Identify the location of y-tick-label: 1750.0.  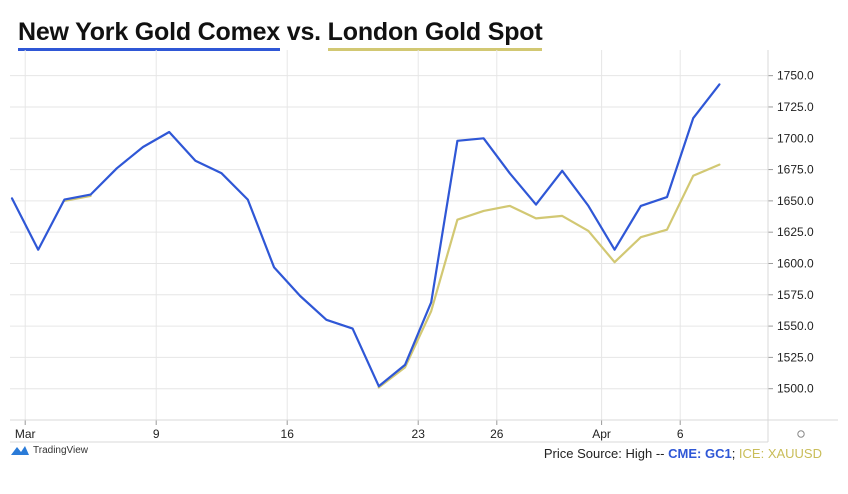
(795, 76).